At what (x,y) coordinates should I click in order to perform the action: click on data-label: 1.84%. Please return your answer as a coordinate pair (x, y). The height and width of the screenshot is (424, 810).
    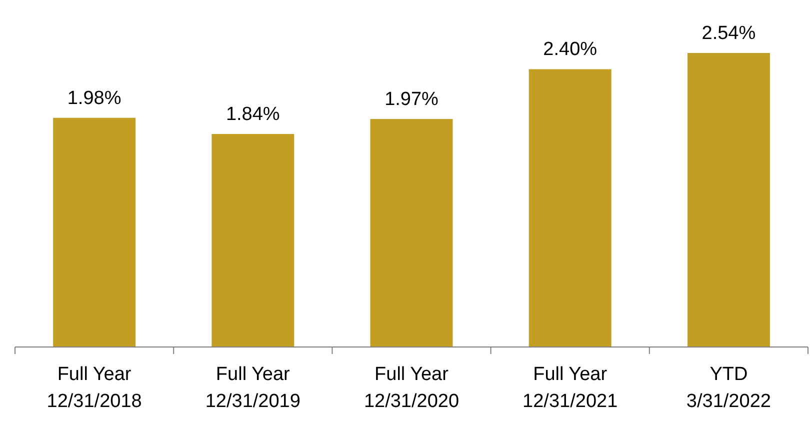
    Looking at the image, I should click on (253, 115).